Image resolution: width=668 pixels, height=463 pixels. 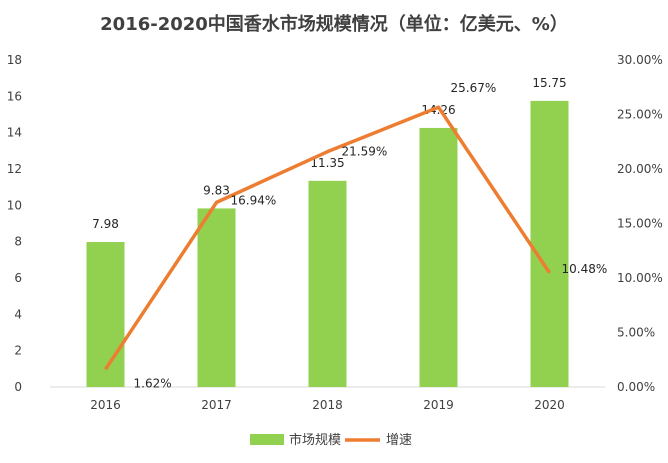 I want to click on bar-data-label: 7.98, so click(x=105, y=224).